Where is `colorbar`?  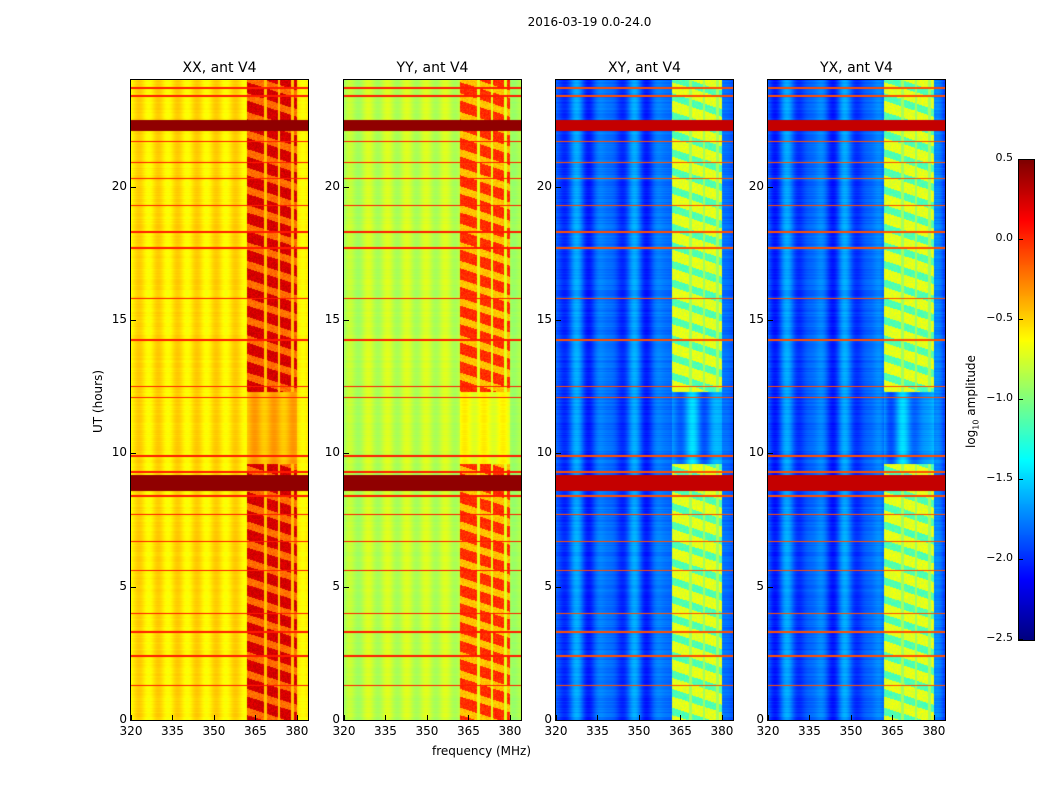
colorbar is located at coordinates (1026, 400).